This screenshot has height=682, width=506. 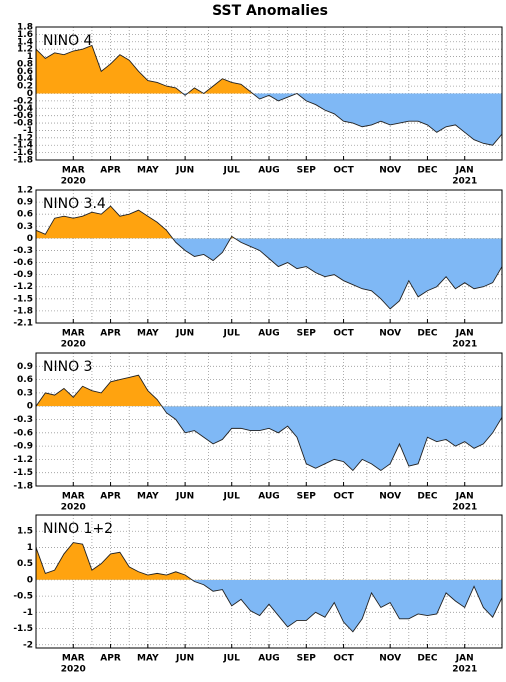 What do you see at coordinates (67, 367) in the screenshot?
I see `panel-label: NINO 3` at bounding box center [67, 367].